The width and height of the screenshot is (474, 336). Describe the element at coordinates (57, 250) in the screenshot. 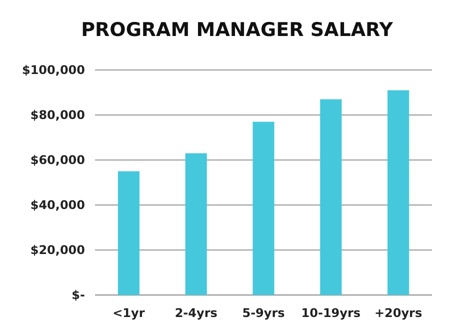

I see `y-tick-label: $20,000` at that location.